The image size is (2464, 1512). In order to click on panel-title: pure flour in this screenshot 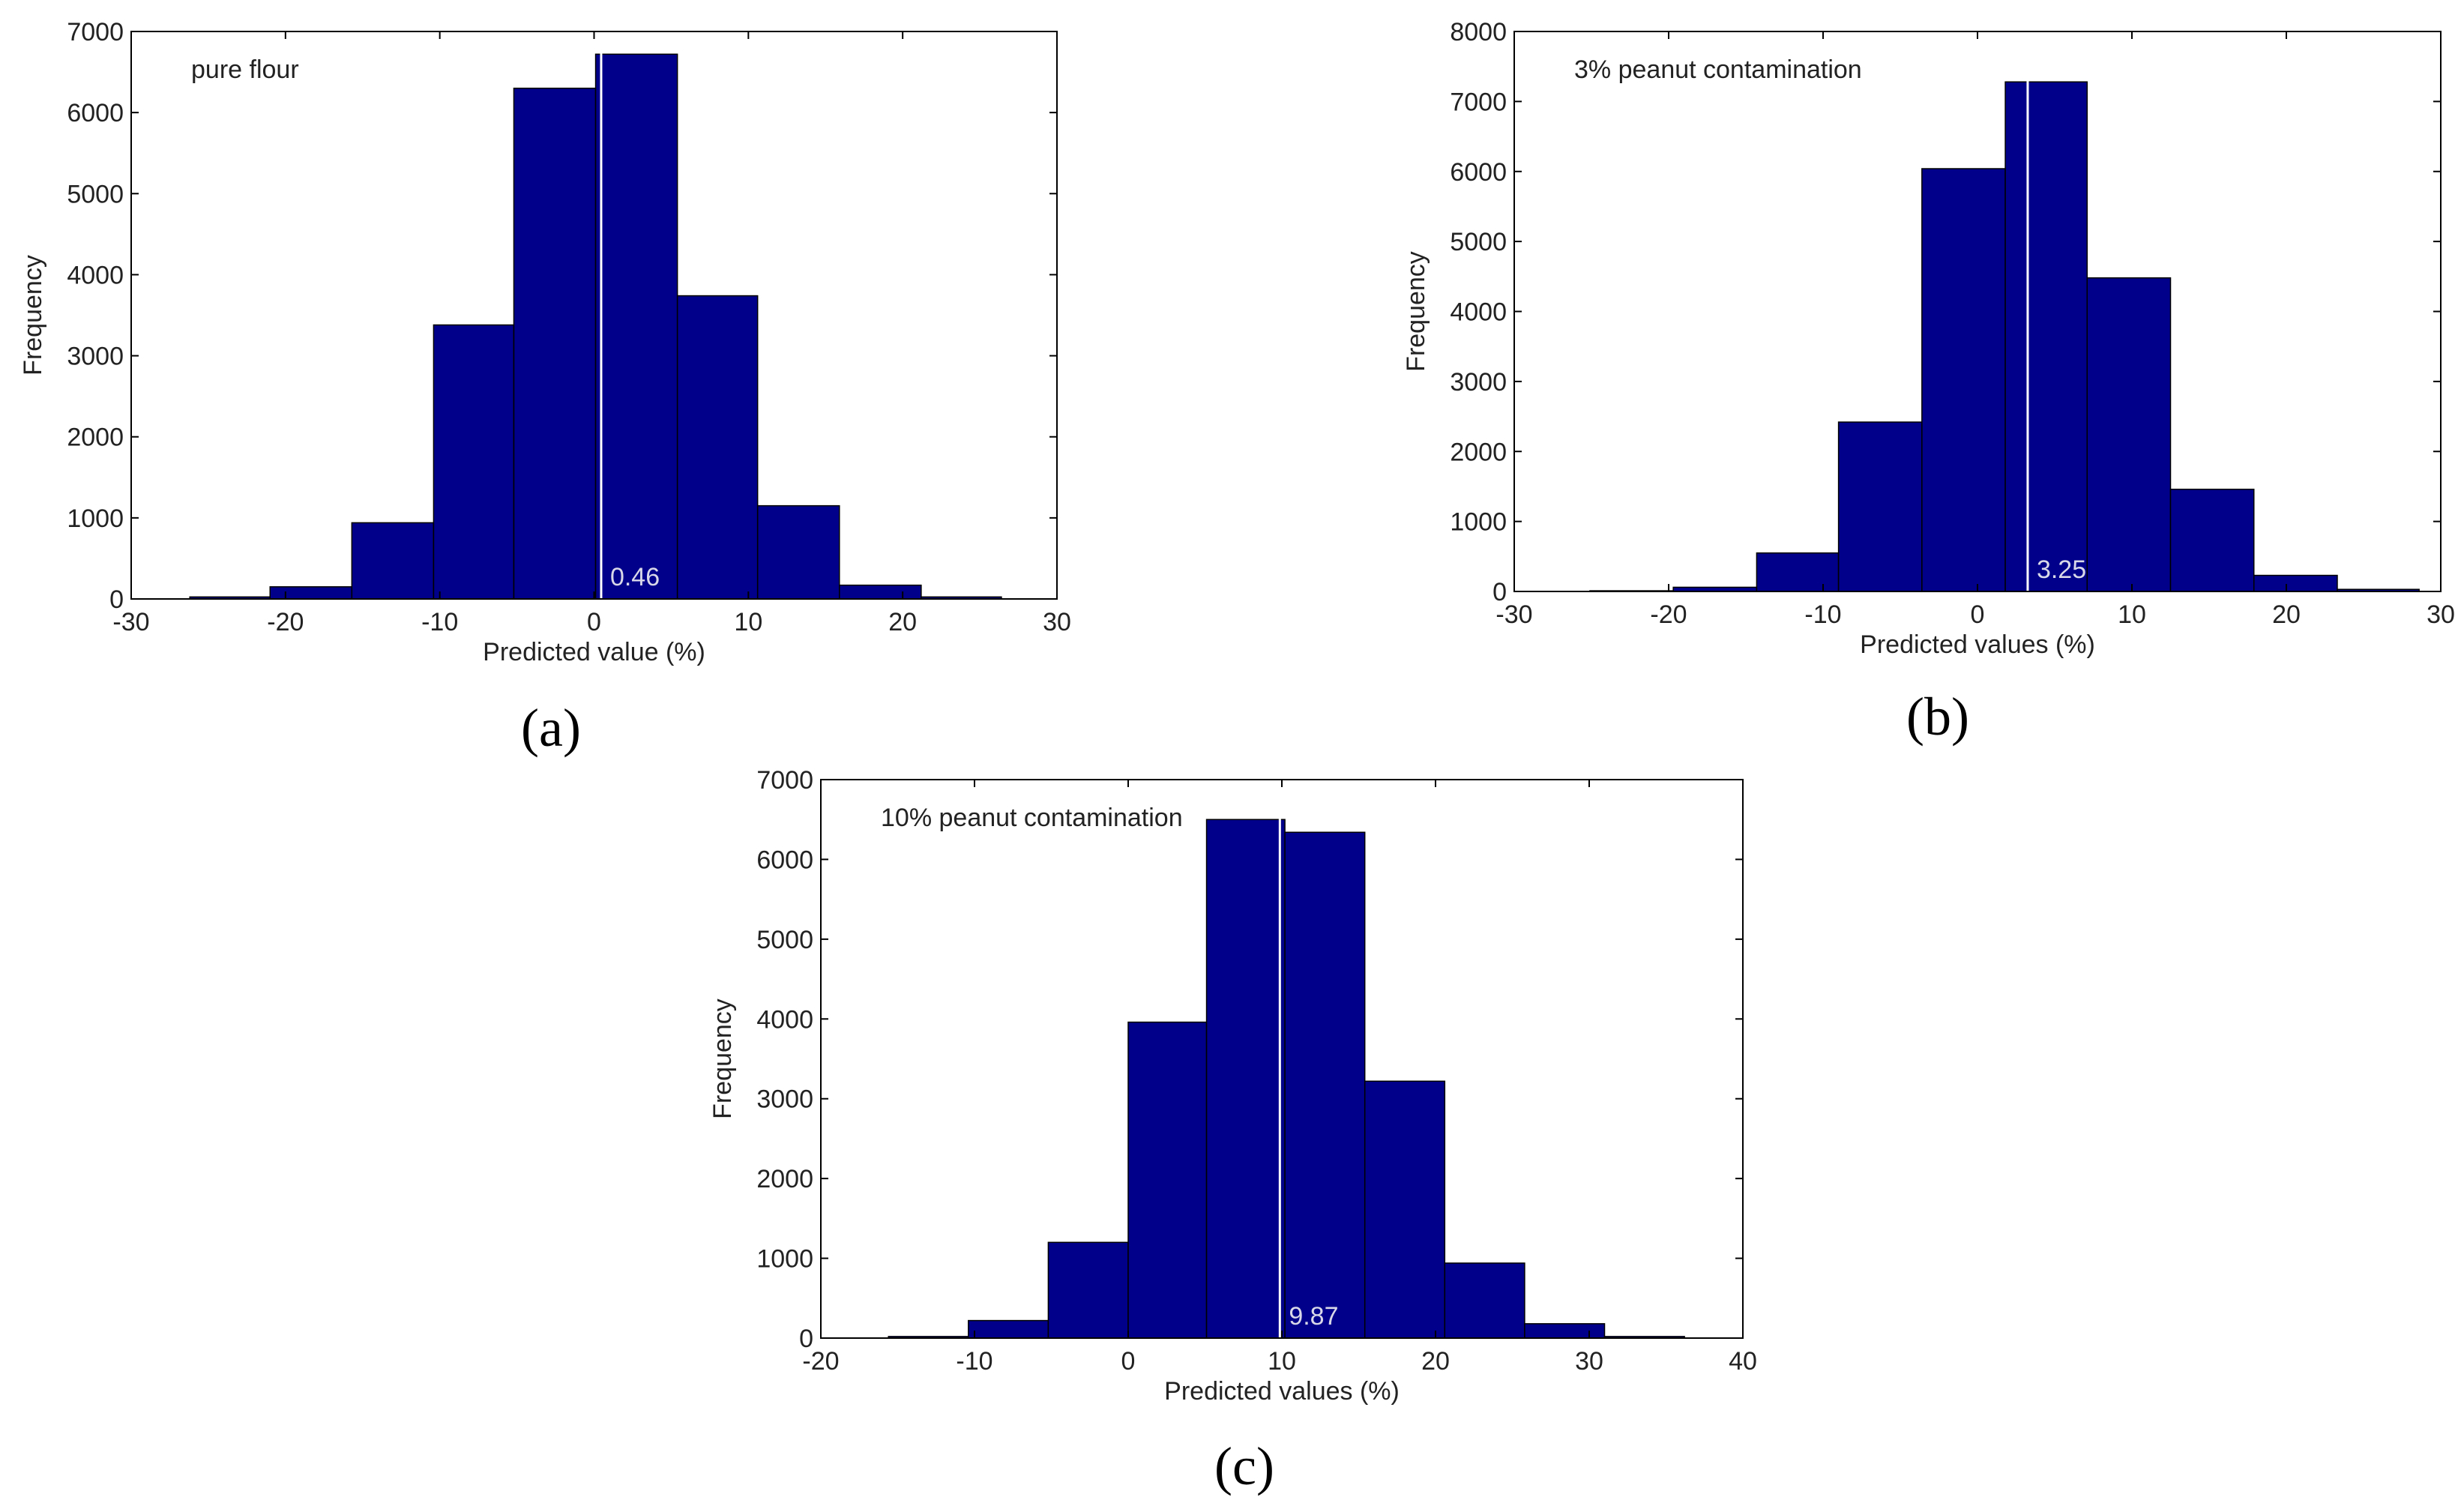, I will do `click(245, 69)`.